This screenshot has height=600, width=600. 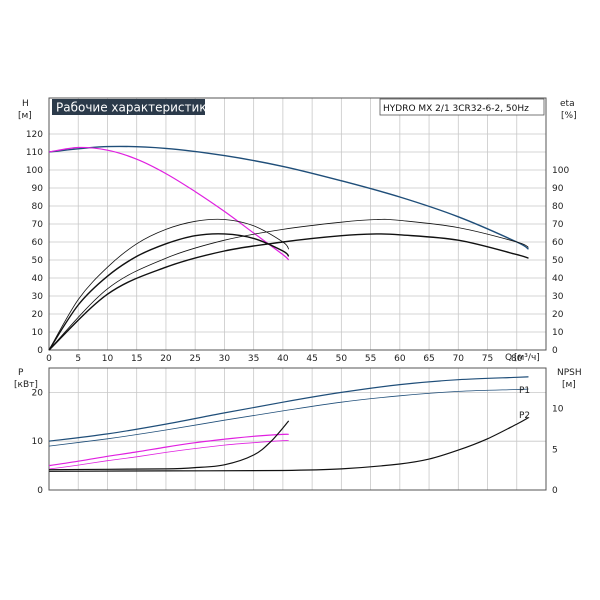 What do you see at coordinates (38, 243) in the screenshot?
I see `y-tick-label: 60` at bounding box center [38, 243].